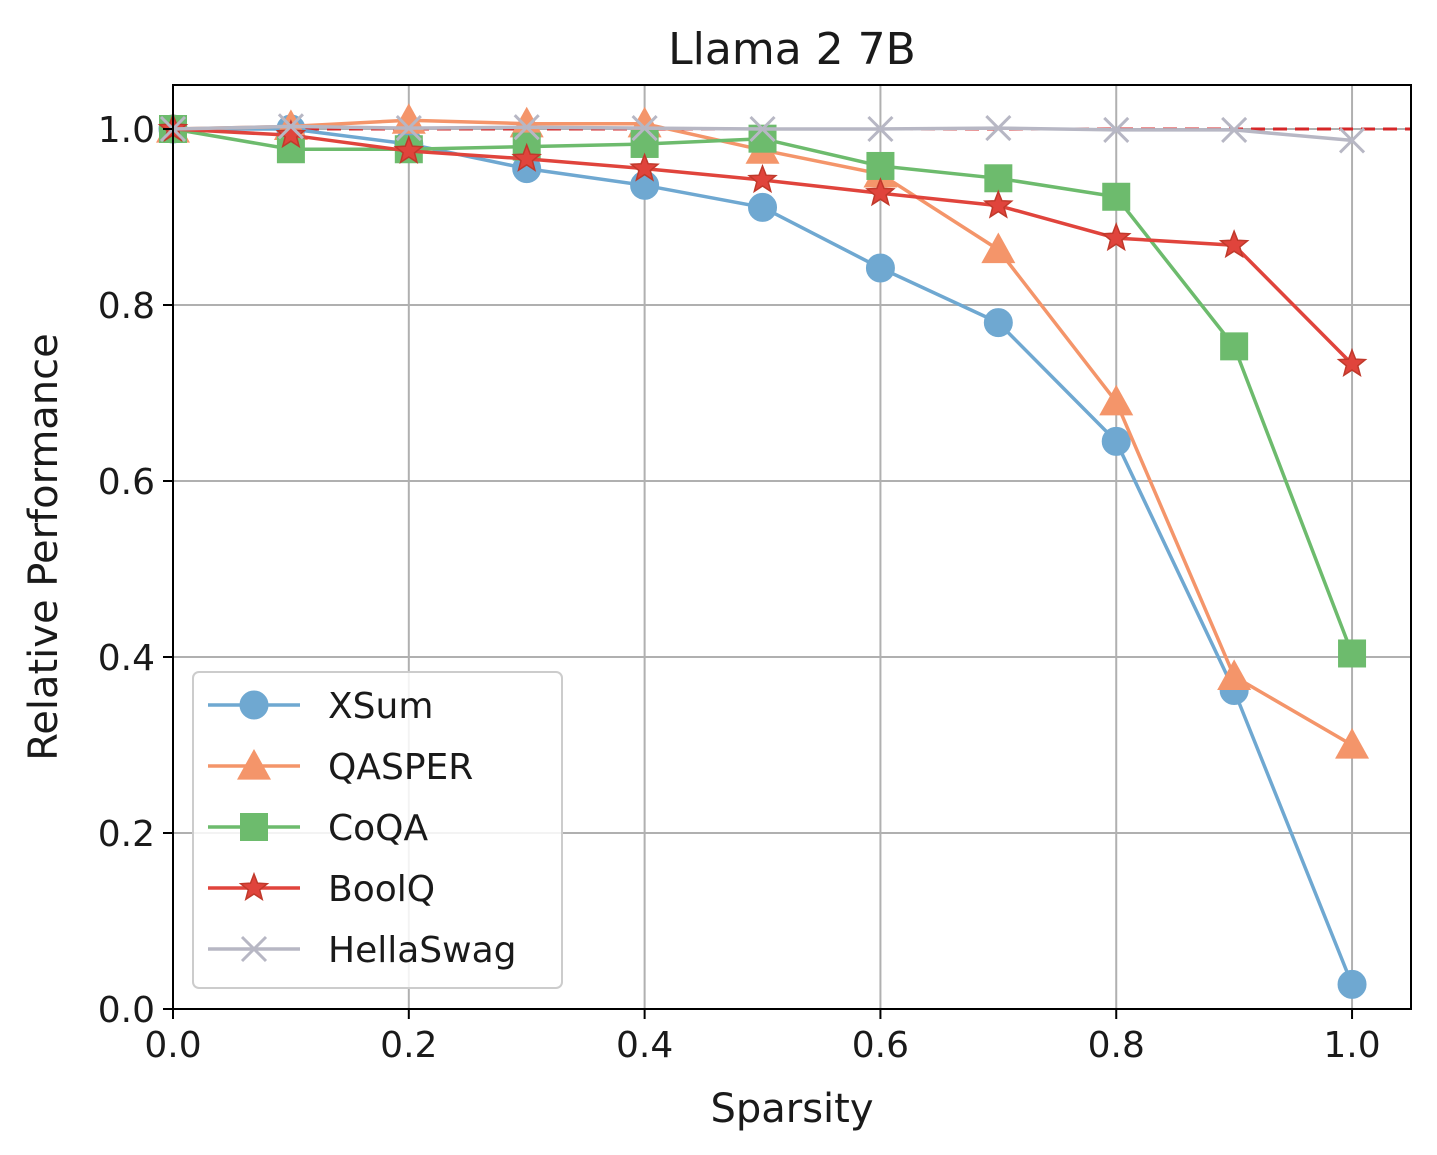 The width and height of the screenshot is (1437, 1155). I want to click on legend-marker-coqa, so click(254, 827).